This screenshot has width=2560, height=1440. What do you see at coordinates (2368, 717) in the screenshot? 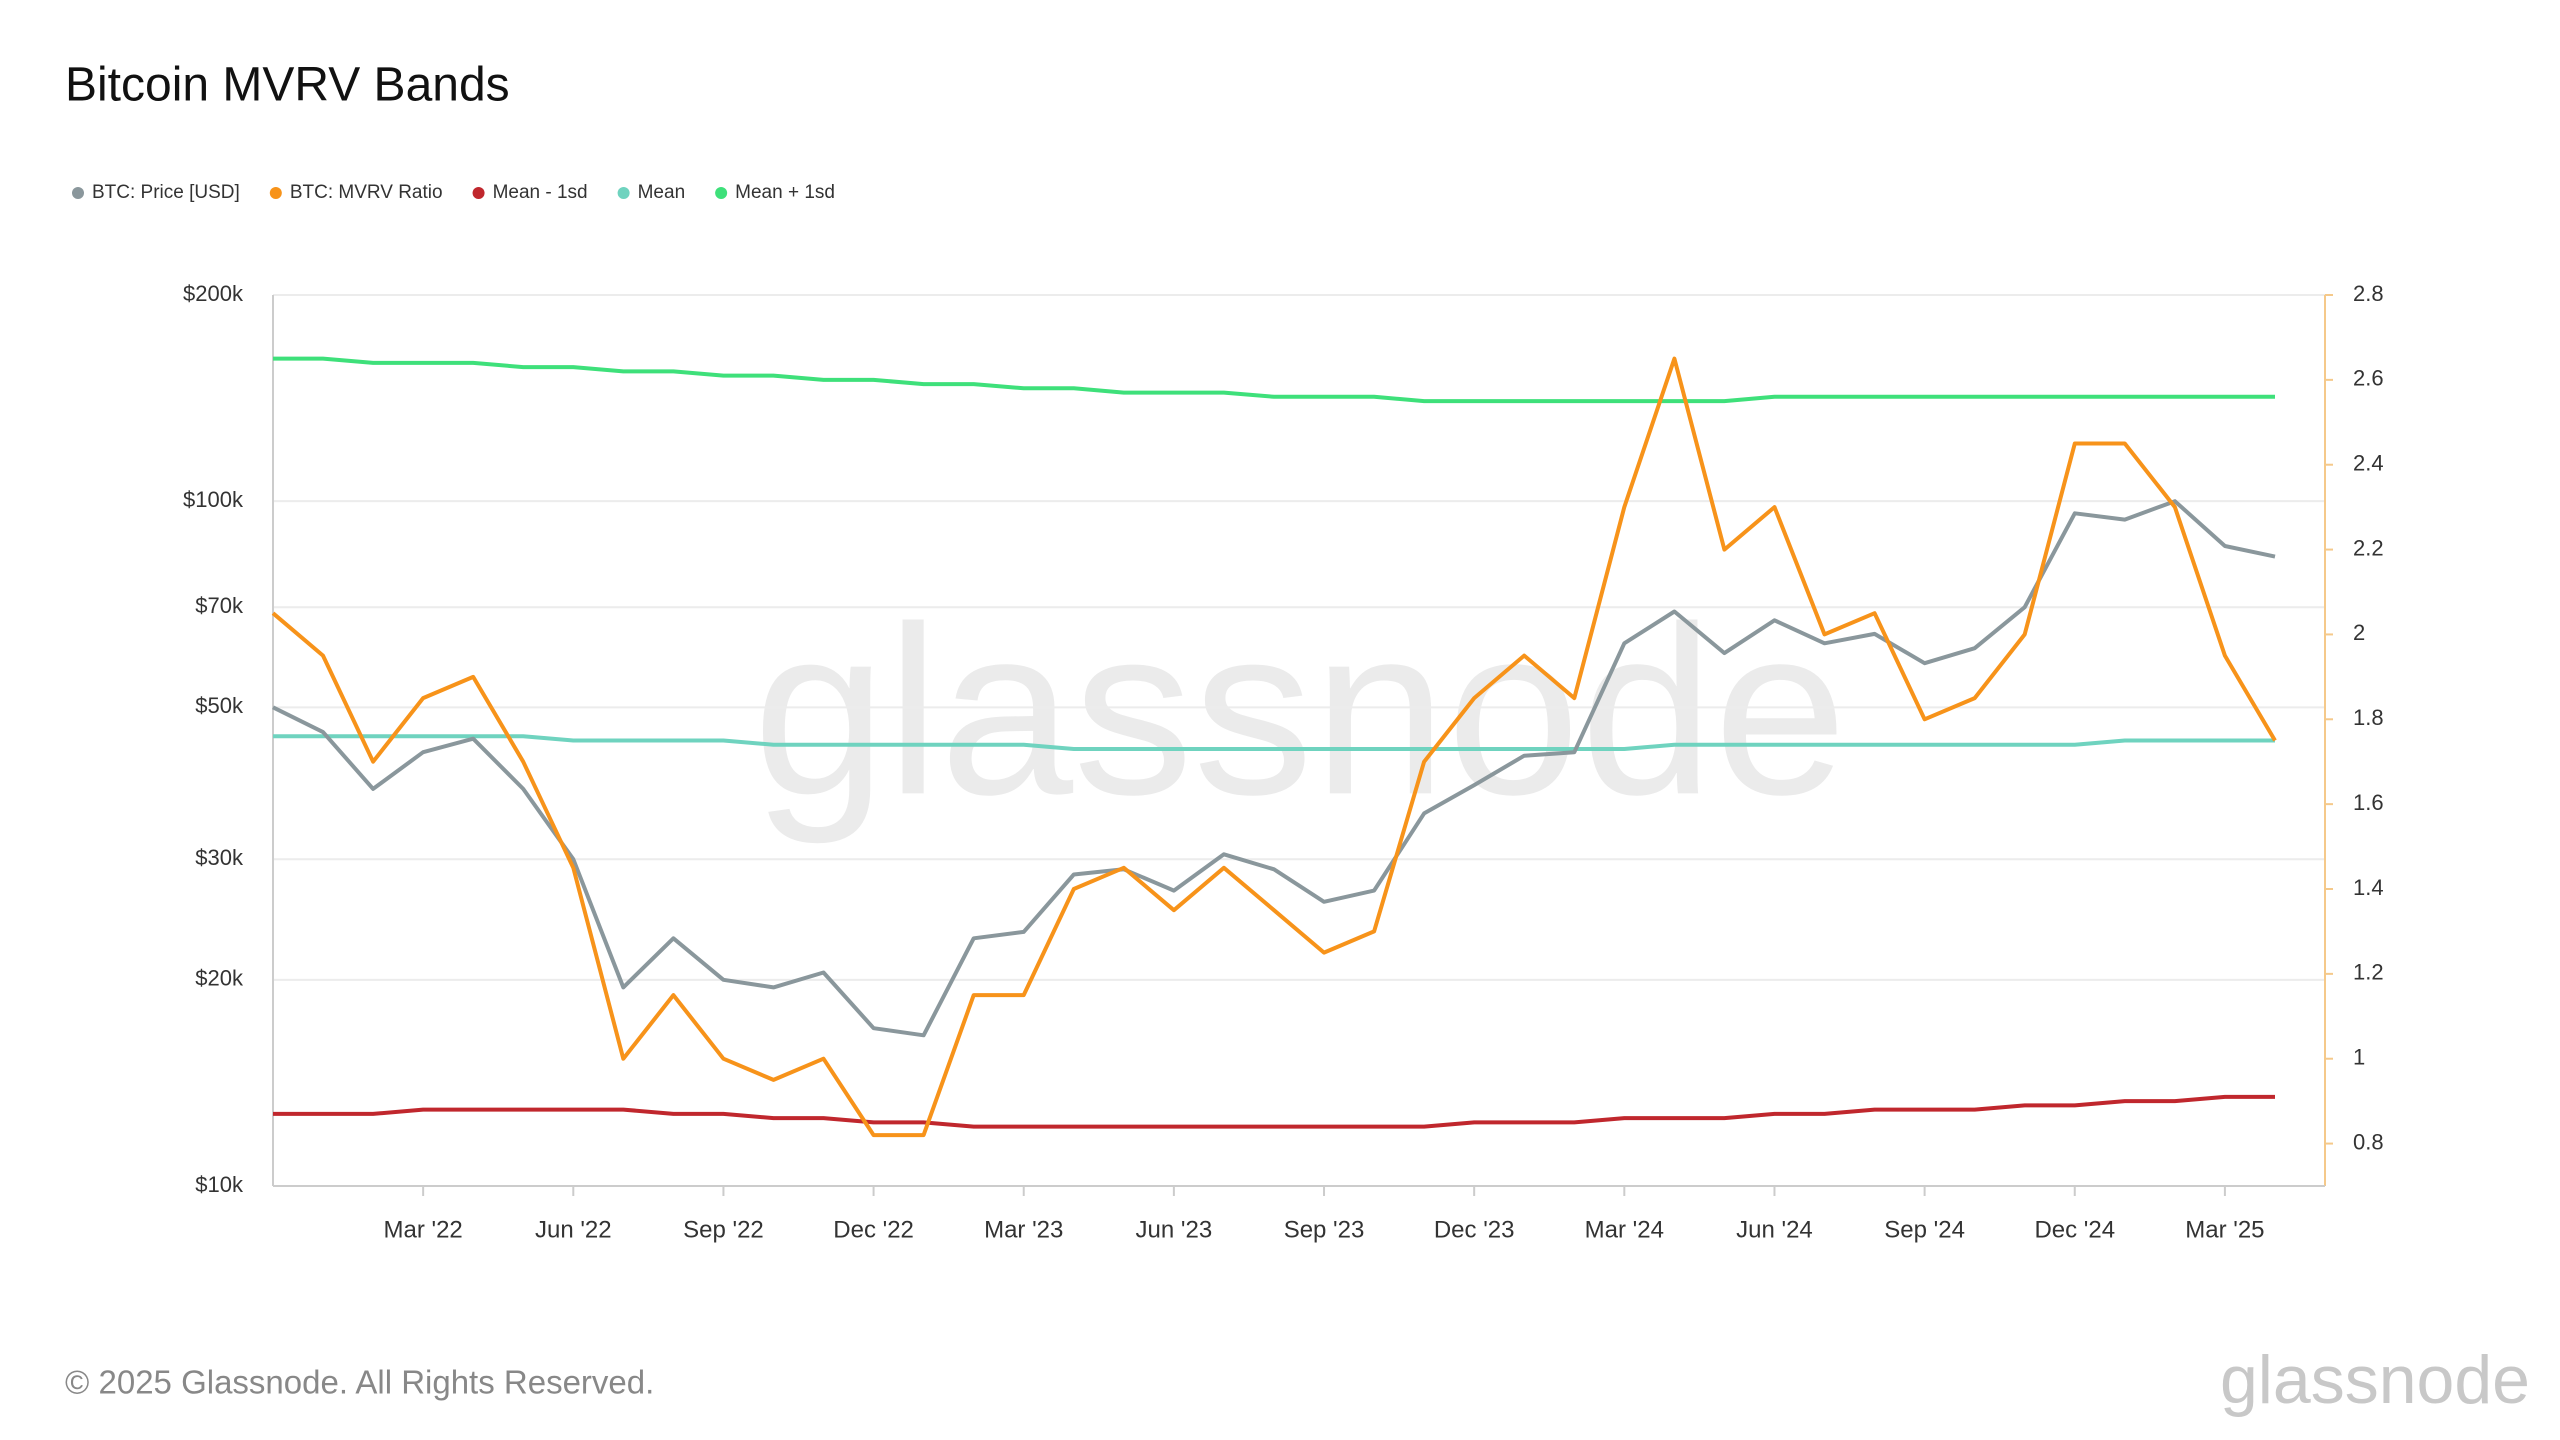
I see `y2-tick-label: 1.8` at bounding box center [2368, 717].